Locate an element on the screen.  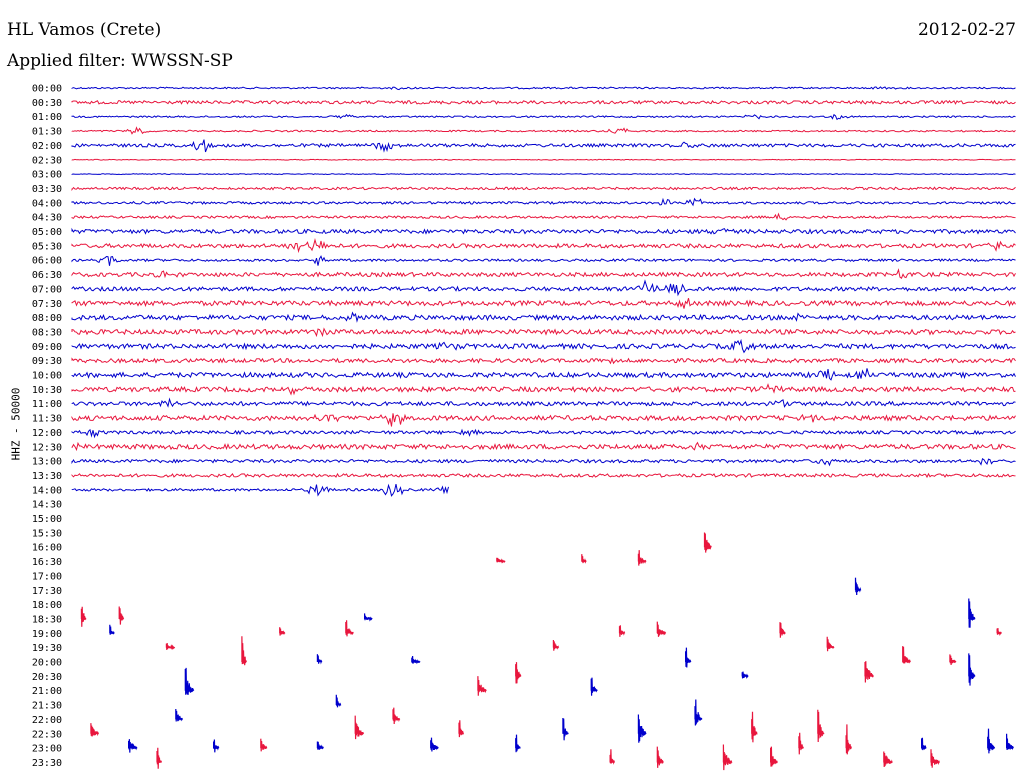
time-label-1330: 13:30 is located at coordinates (47, 476).